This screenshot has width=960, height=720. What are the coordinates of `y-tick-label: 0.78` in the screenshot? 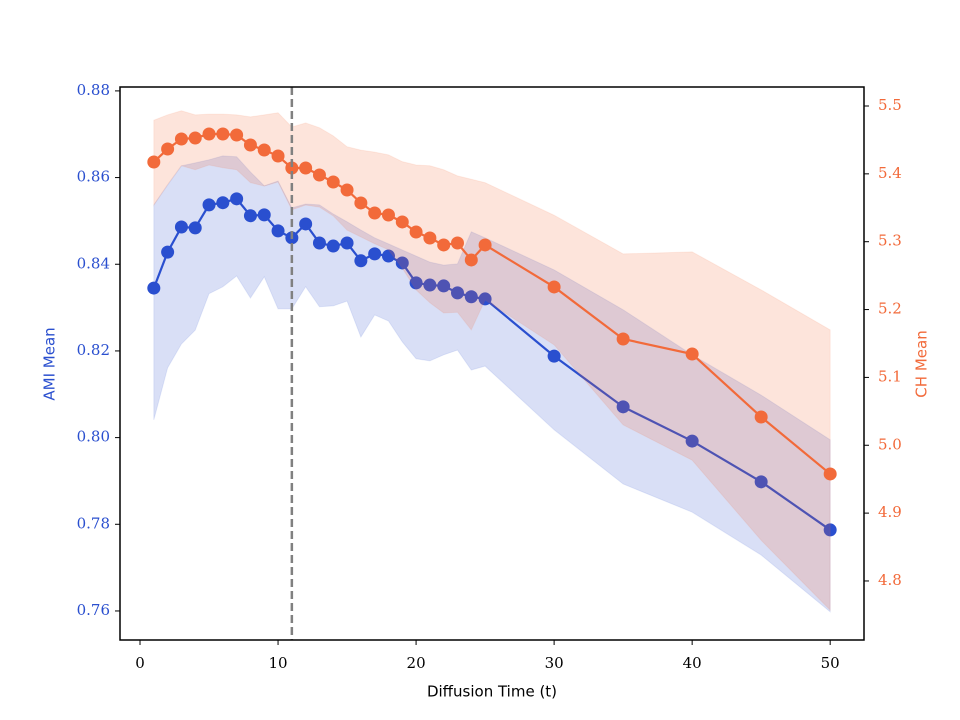 It's located at (93, 523).